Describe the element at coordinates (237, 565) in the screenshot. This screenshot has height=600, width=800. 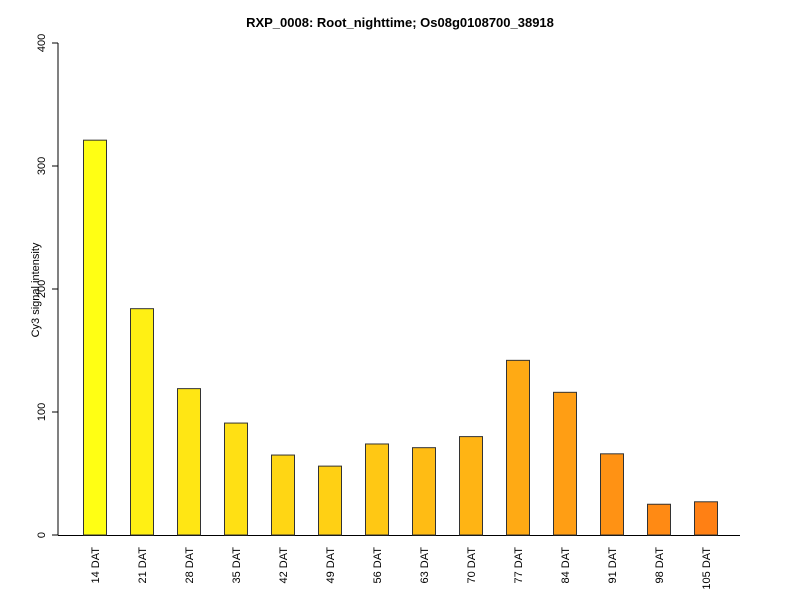
I see `x-tick-label: 35 DAT` at that location.